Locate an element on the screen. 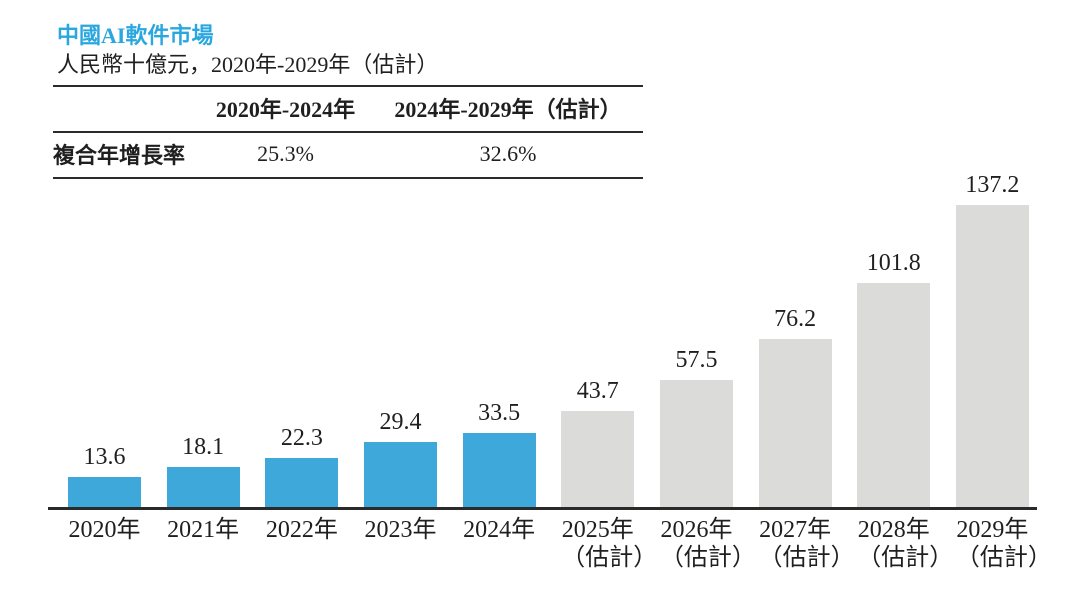 The width and height of the screenshot is (1080, 589). bar-value-label: 137.2 is located at coordinates (992, 185).